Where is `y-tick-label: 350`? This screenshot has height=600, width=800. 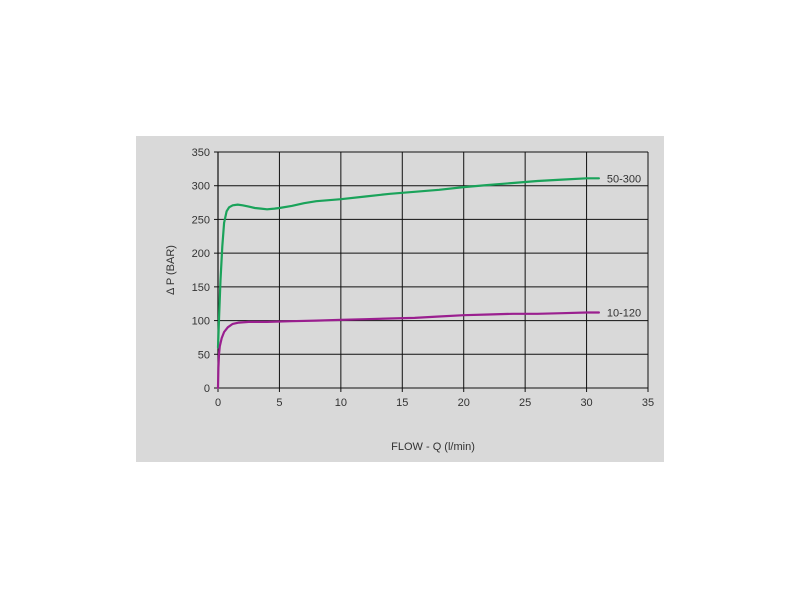
y-tick-label: 350 is located at coordinates (201, 153).